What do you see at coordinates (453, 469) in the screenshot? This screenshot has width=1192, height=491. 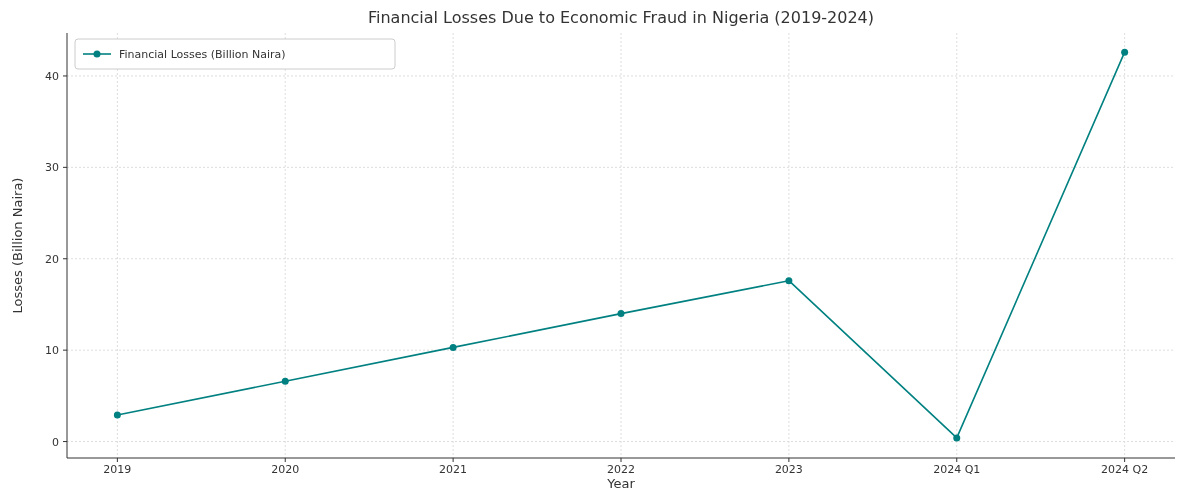 I see `x-tick-label: 2021` at bounding box center [453, 469].